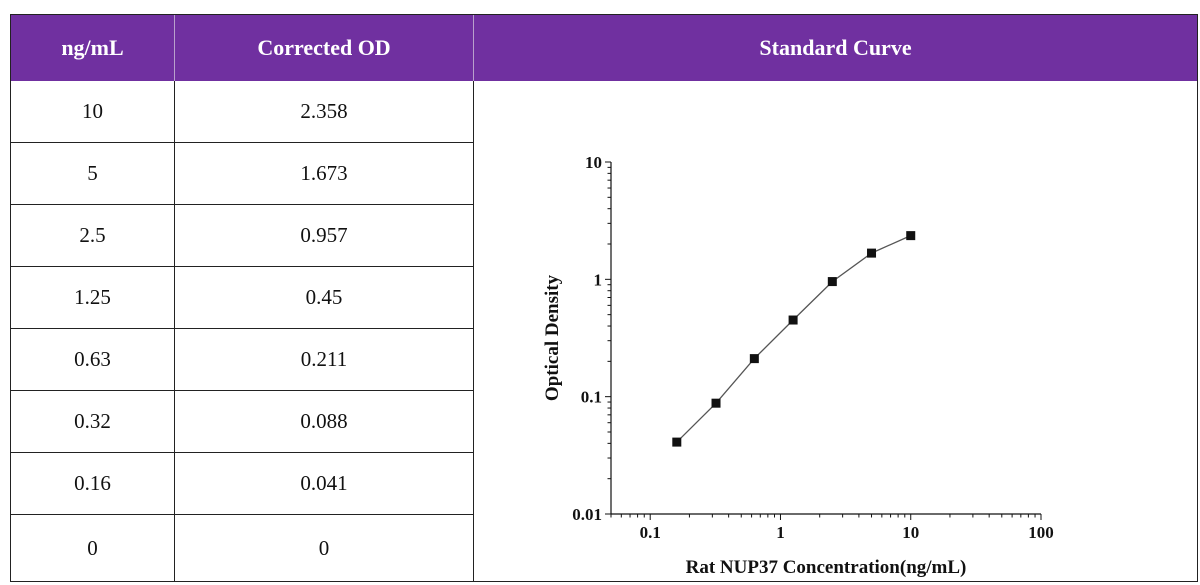  I want to click on cell-concentration: 0, so click(93, 548).